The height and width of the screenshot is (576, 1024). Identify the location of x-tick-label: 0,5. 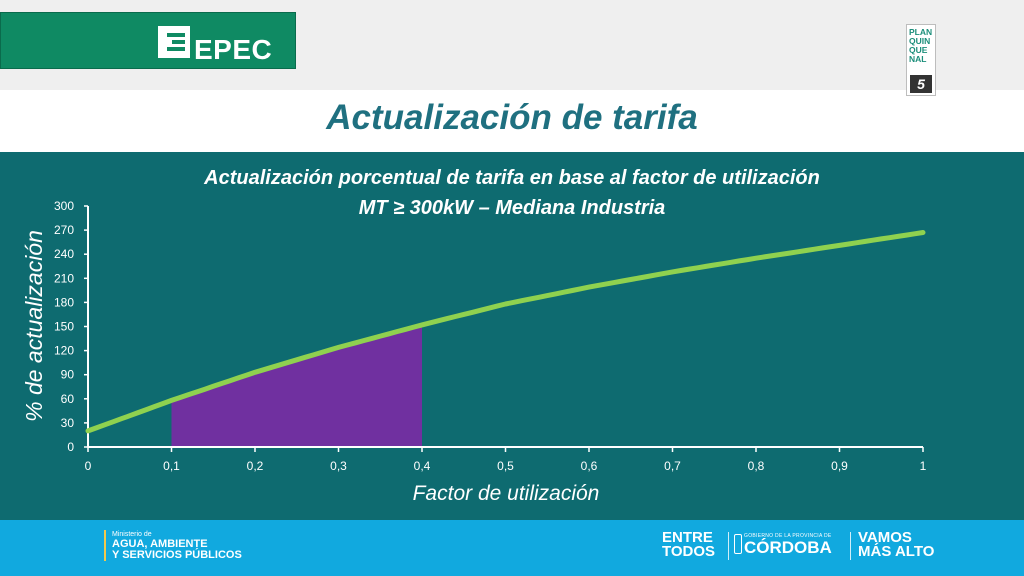
(505, 466).